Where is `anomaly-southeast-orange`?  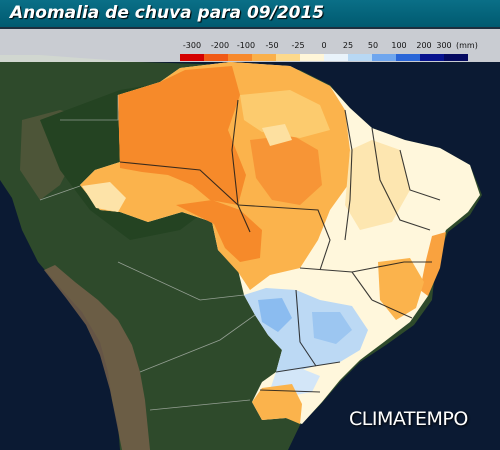 anomaly-southeast-orange is located at coordinates (401, 289).